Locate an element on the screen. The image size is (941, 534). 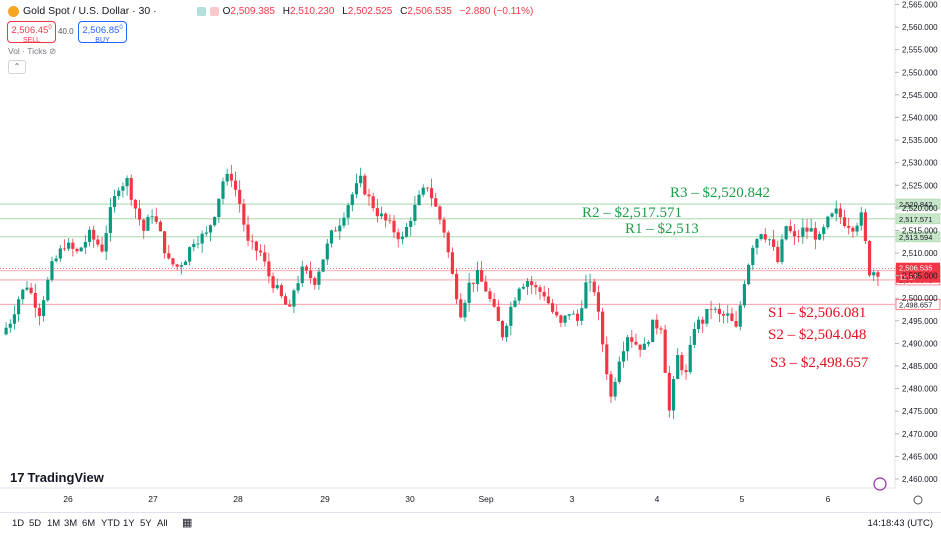
bottom-toolbar: 1D 5D 1M 3M 6M YTD 1Y 5Y All ▦ 14:18:43 (UTC) is located at coordinates (470, 523).